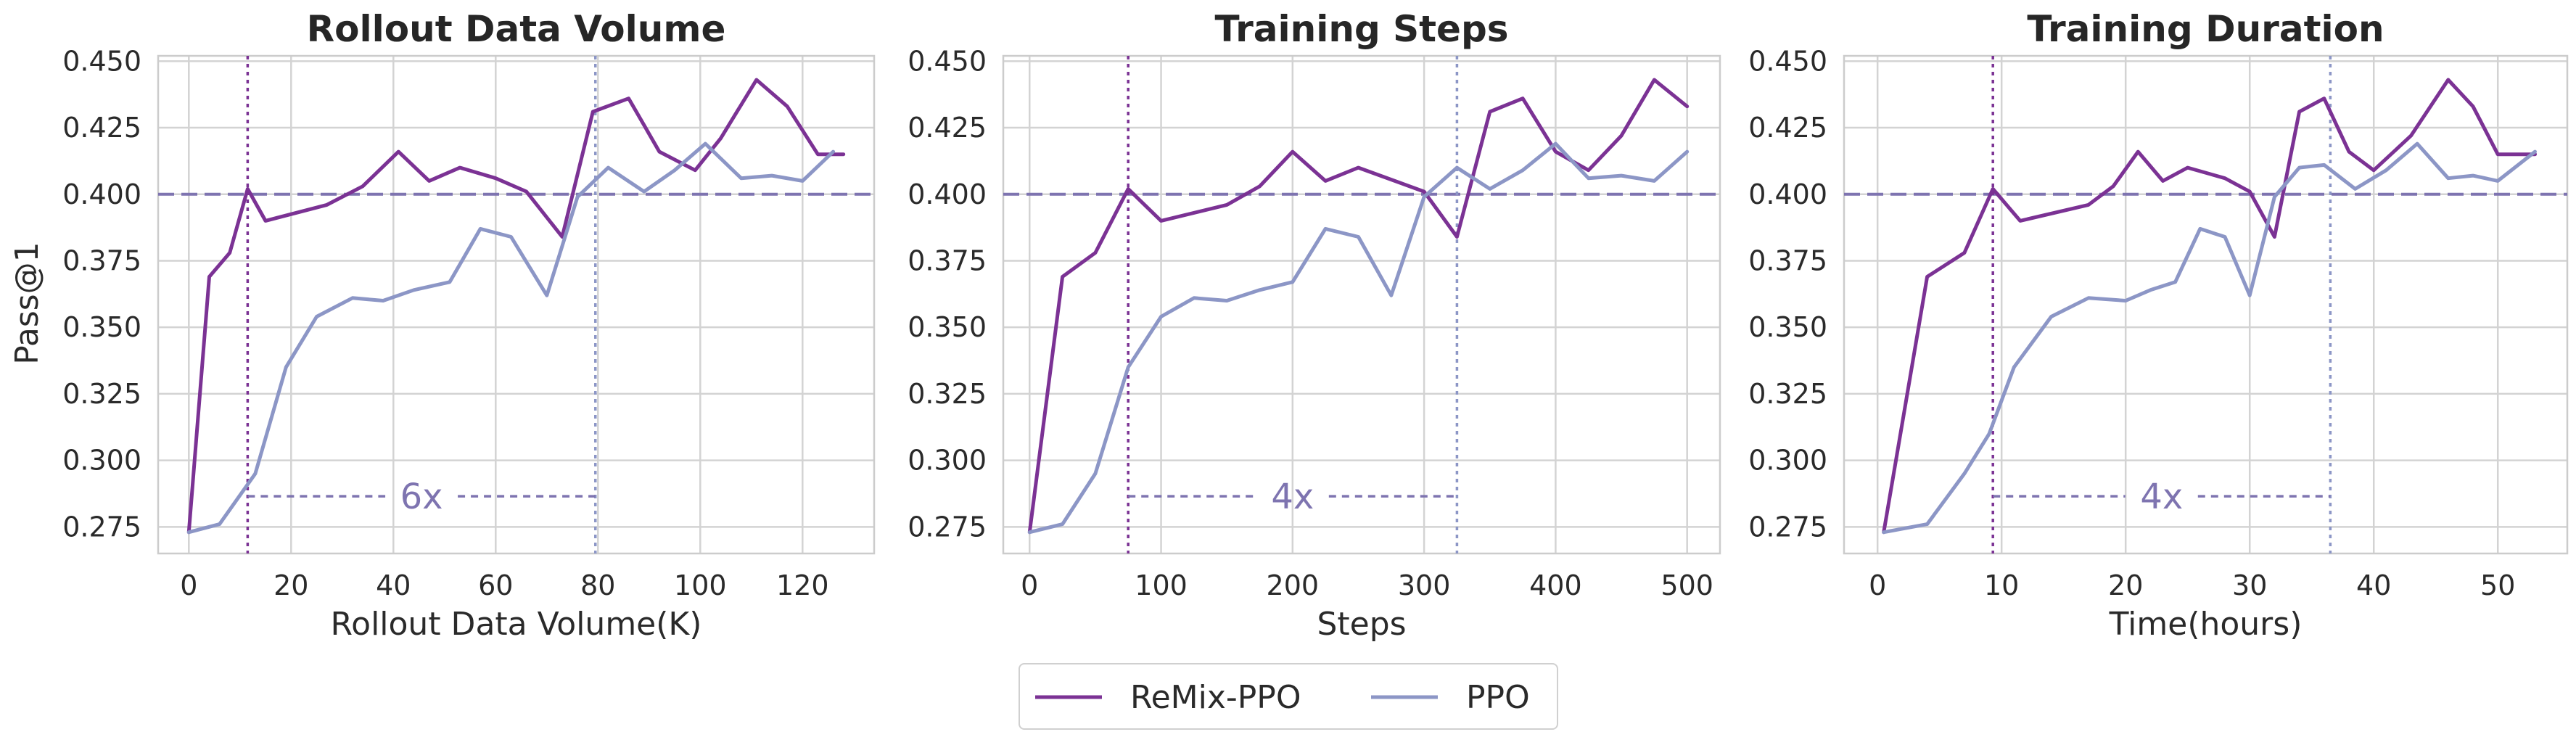 The width and height of the screenshot is (2576, 745). Describe the element at coordinates (1498, 698) in the screenshot. I see `legend-ppo-label: PPO` at that location.